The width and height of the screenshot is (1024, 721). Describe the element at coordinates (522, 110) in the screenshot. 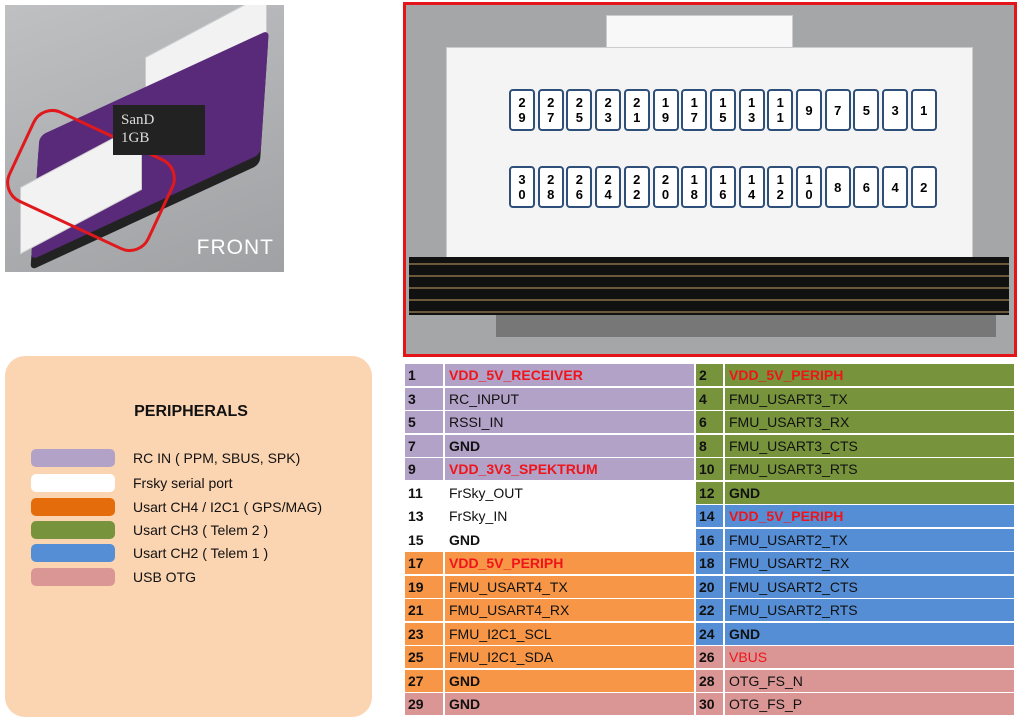

I see `pin-29: 2 9` at that location.